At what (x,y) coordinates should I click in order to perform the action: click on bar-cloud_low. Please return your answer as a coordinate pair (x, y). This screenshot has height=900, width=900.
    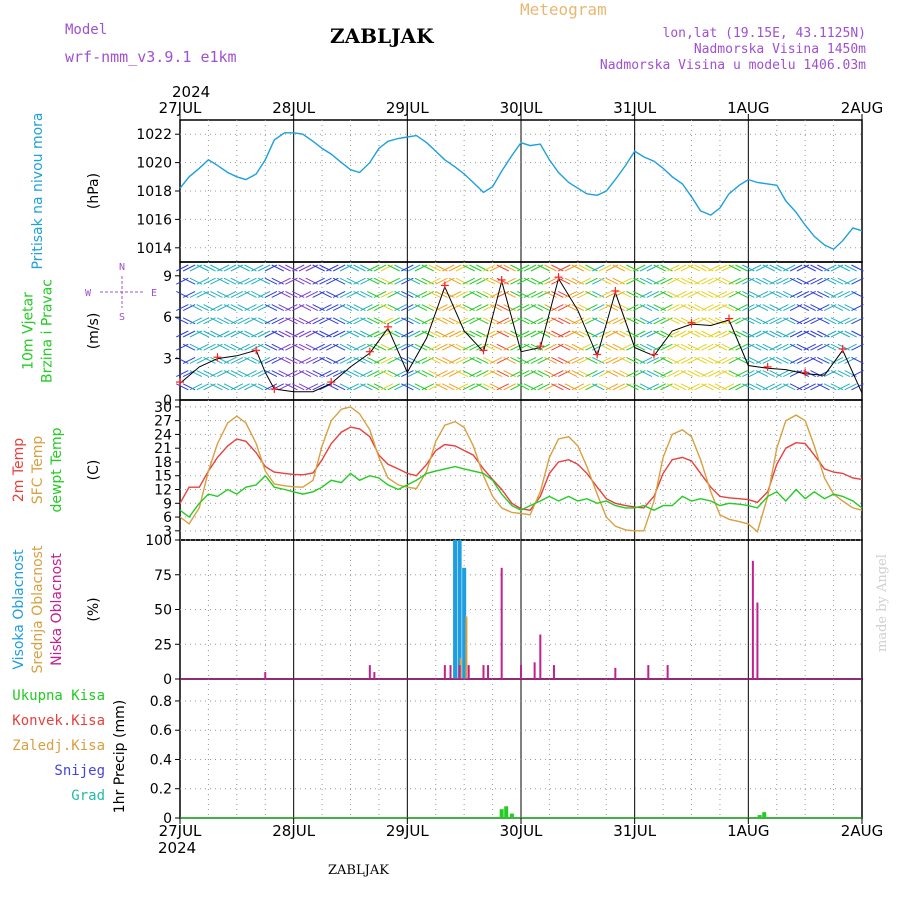
    Looking at the image, I should click on (459, 672).